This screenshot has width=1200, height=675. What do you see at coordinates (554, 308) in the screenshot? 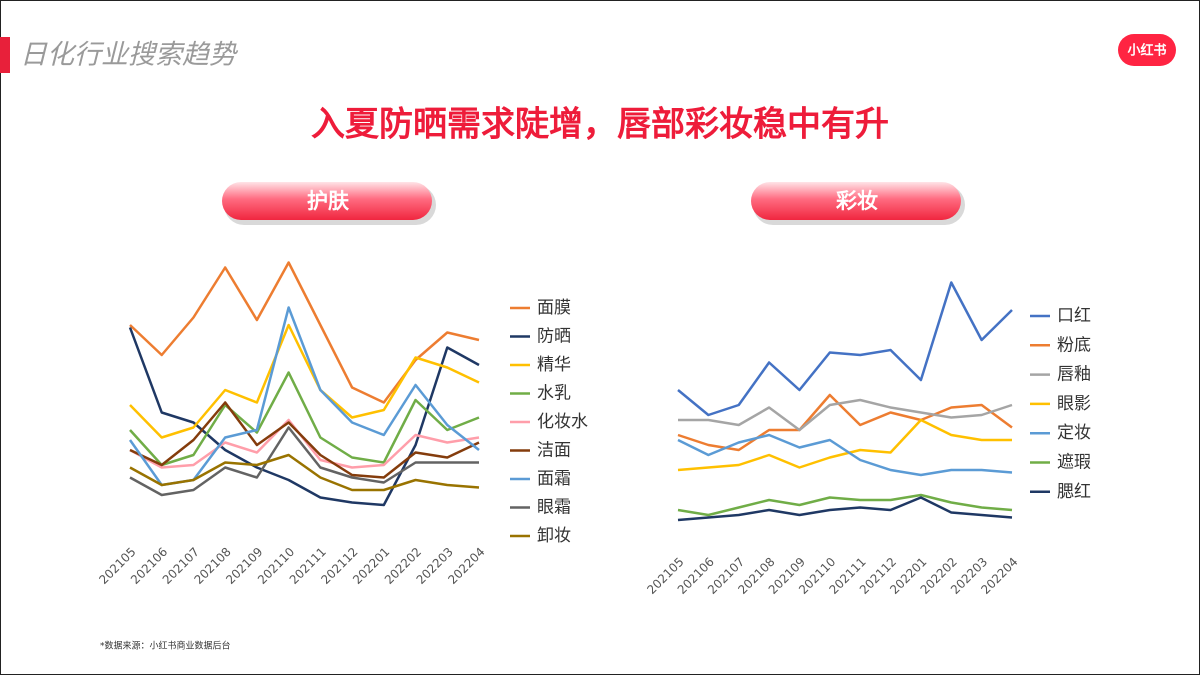
I see `legend-label: 面膜` at bounding box center [554, 308].